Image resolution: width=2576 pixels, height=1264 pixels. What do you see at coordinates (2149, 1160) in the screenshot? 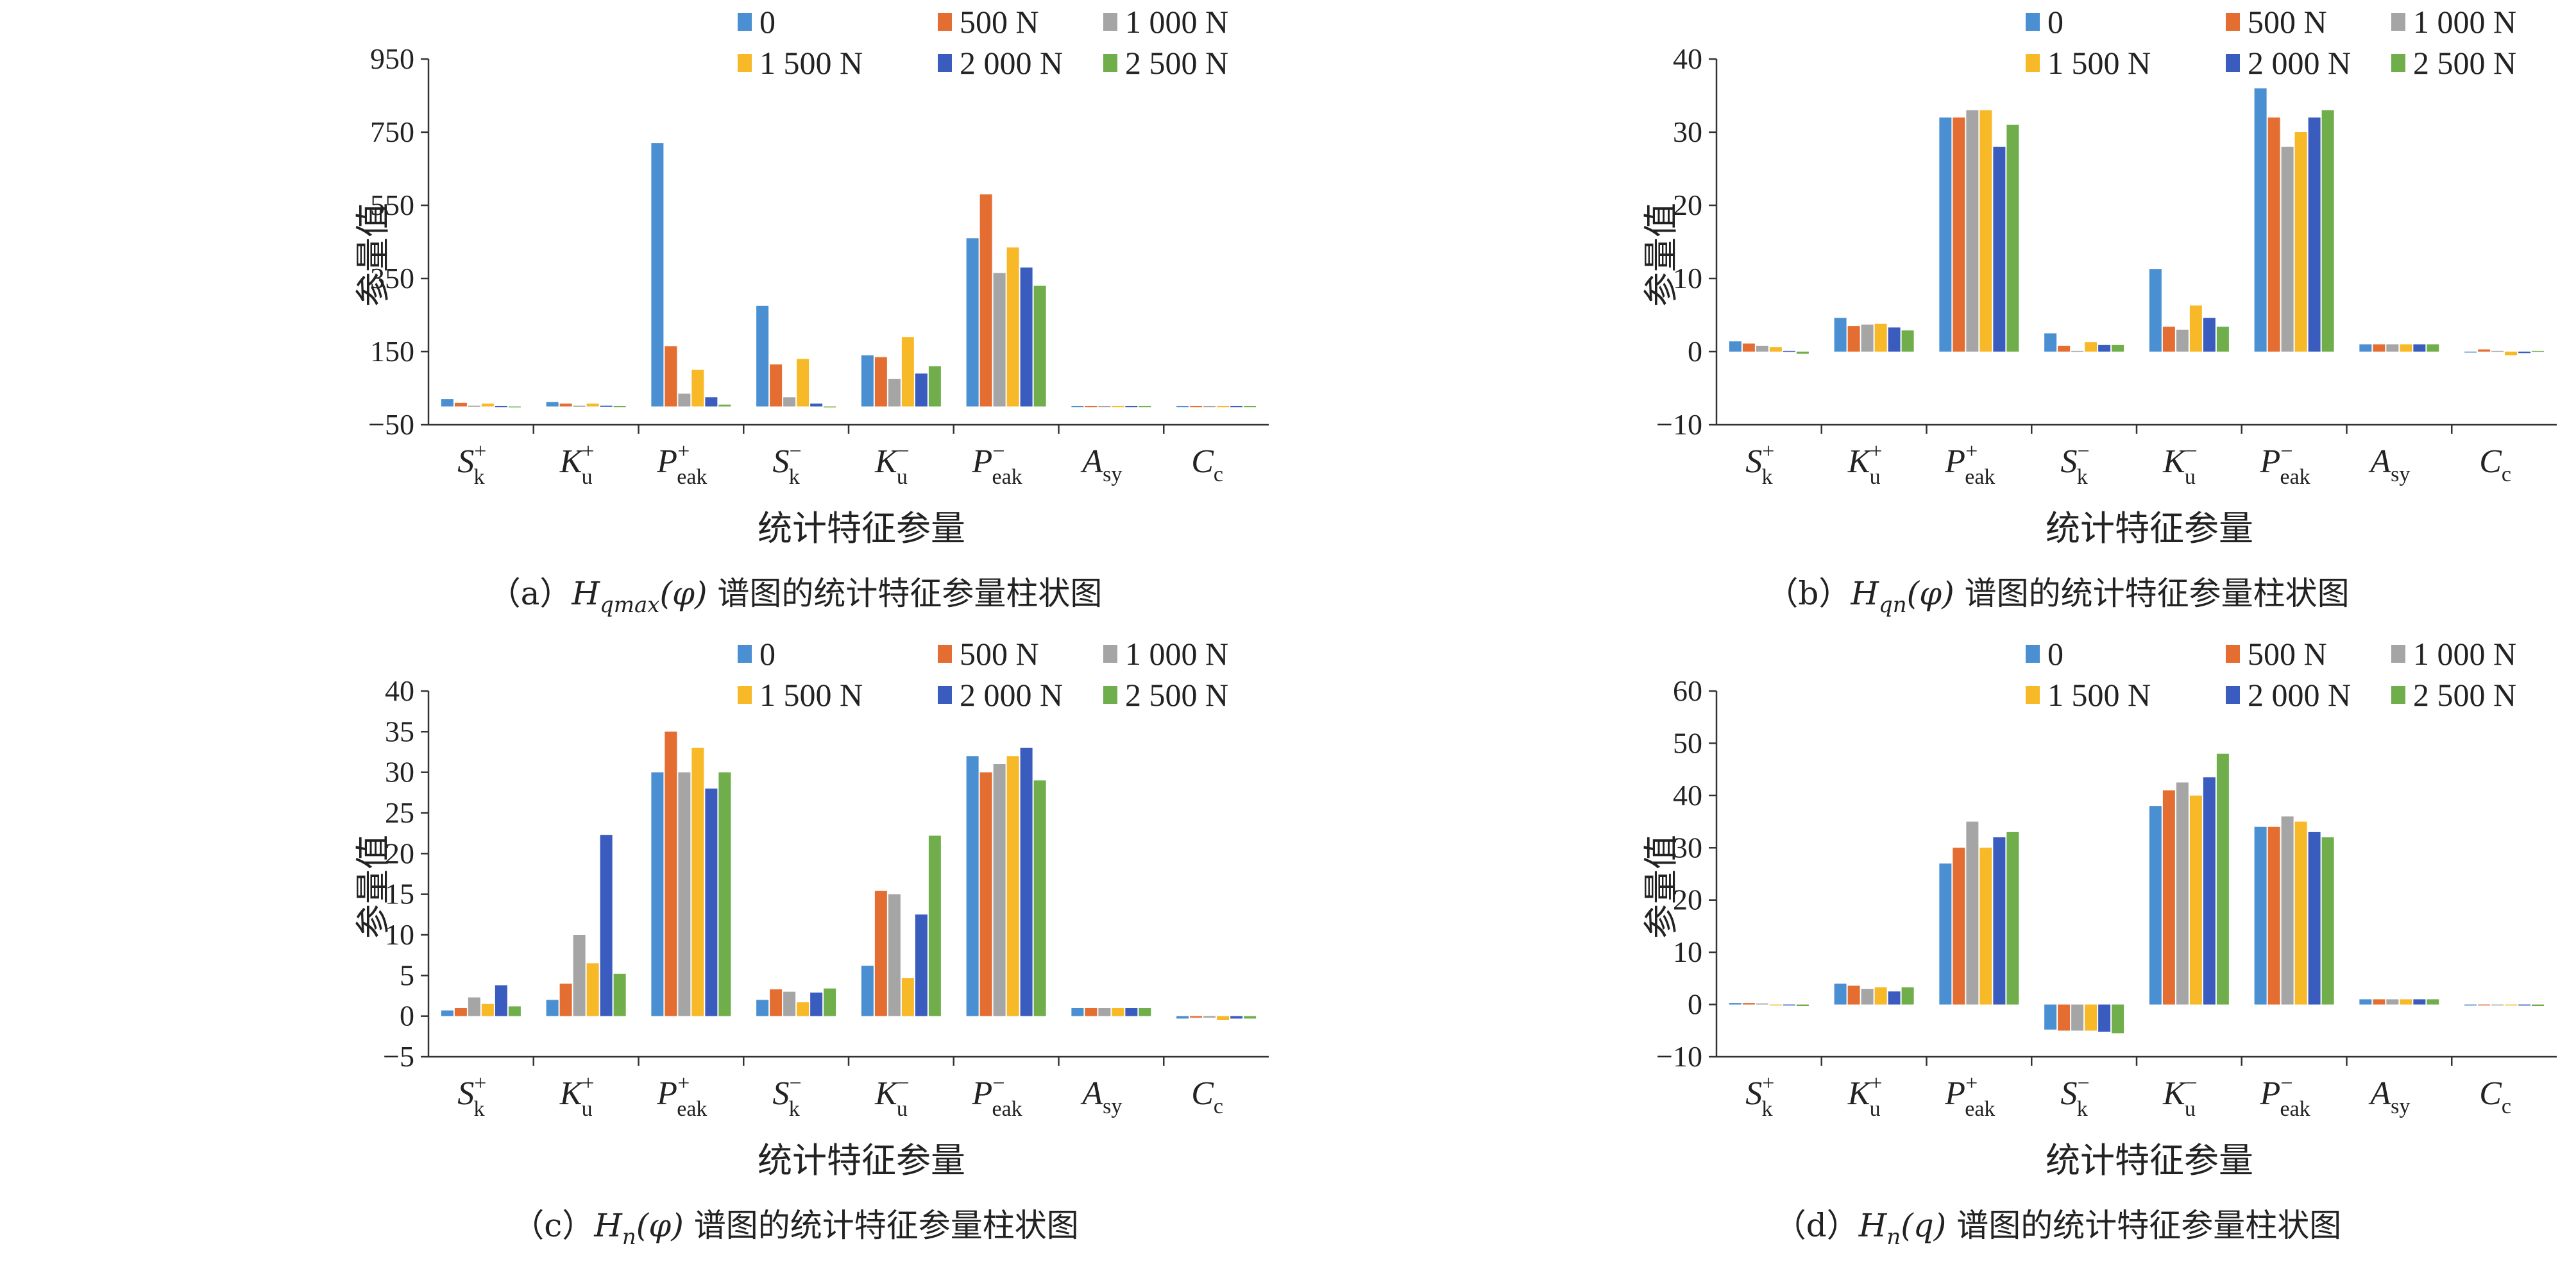
I see `x-axis-title: 统计特征参量` at bounding box center [2149, 1160].